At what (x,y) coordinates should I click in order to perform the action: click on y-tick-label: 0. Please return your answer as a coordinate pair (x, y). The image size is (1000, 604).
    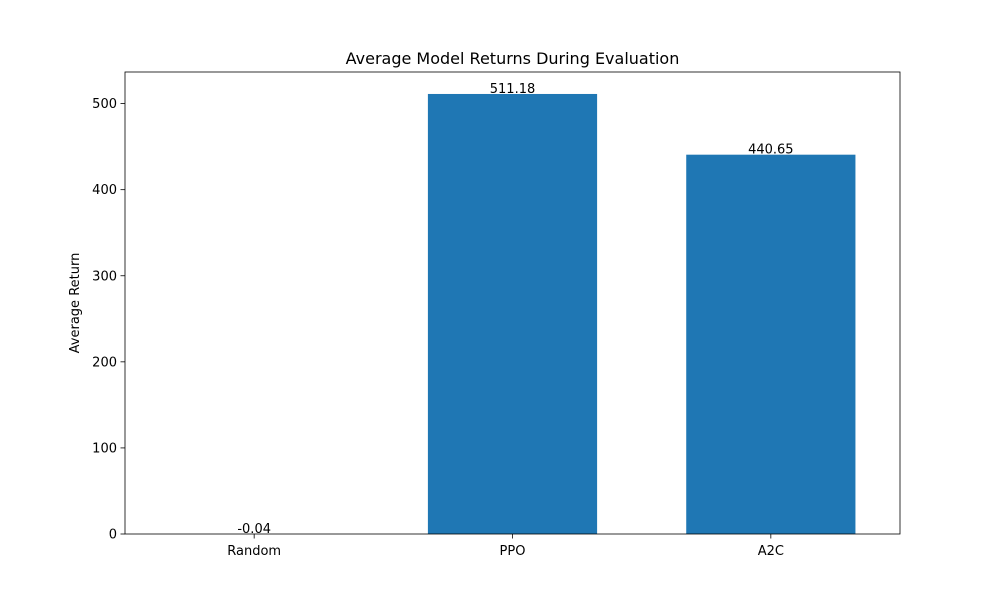
    Looking at the image, I should click on (113, 535).